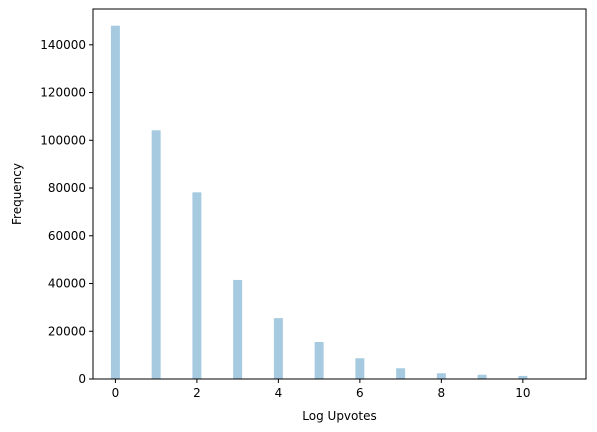 Image resolution: width=597 pixels, height=432 pixels. Describe the element at coordinates (197, 393) in the screenshot. I see `x-tick-label: 2` at that location.